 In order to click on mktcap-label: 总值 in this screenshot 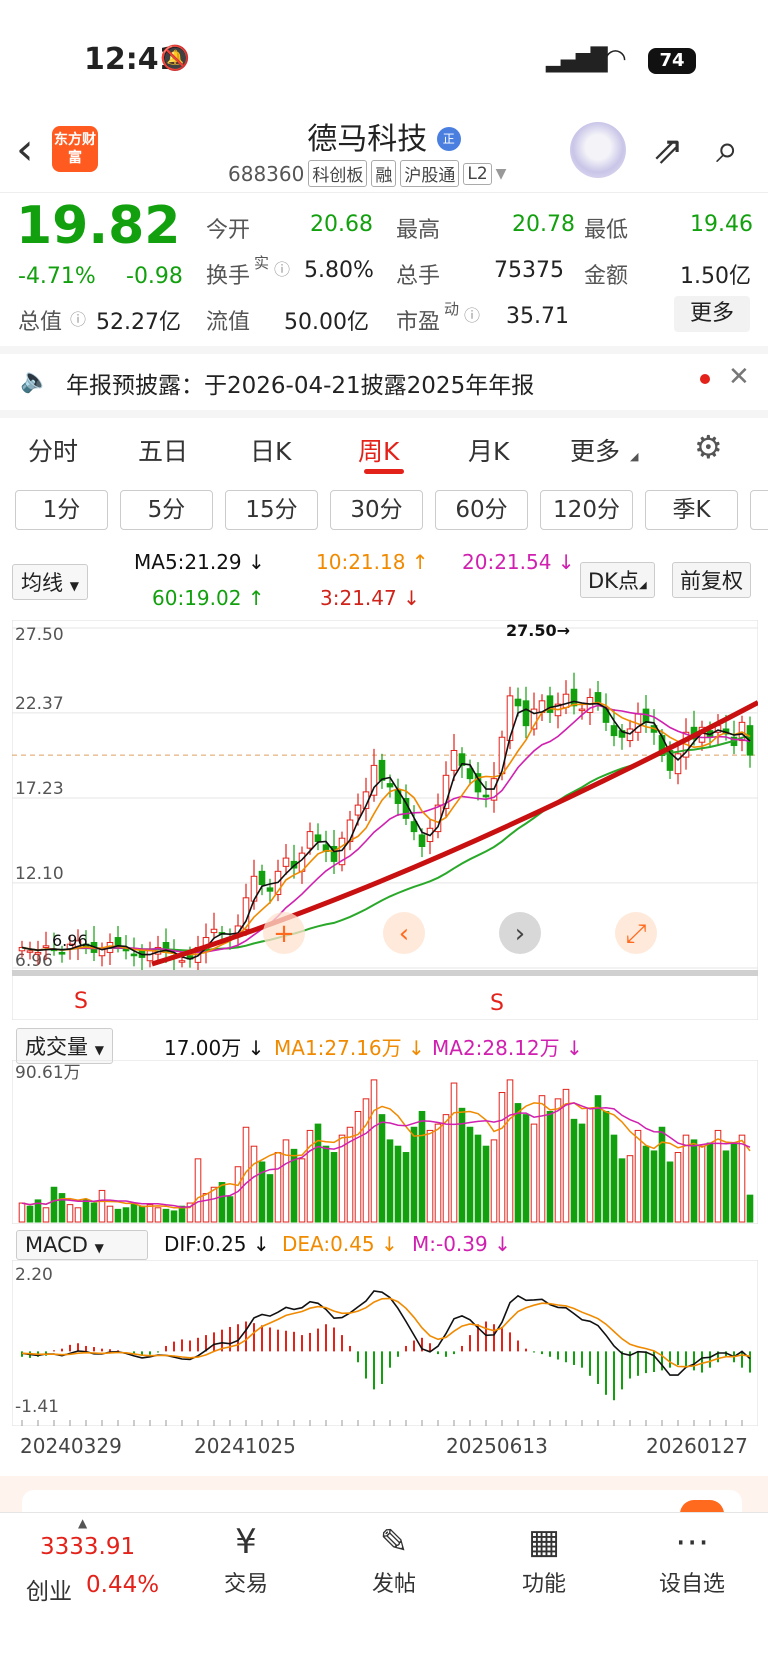, I will do `click(40, 322)`.